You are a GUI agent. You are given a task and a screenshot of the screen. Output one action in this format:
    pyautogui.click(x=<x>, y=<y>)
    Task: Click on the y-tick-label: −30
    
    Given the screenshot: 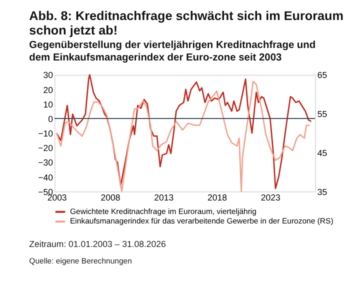 What is the action you would take?
    pyautogui.click(x=46, y=163)
    